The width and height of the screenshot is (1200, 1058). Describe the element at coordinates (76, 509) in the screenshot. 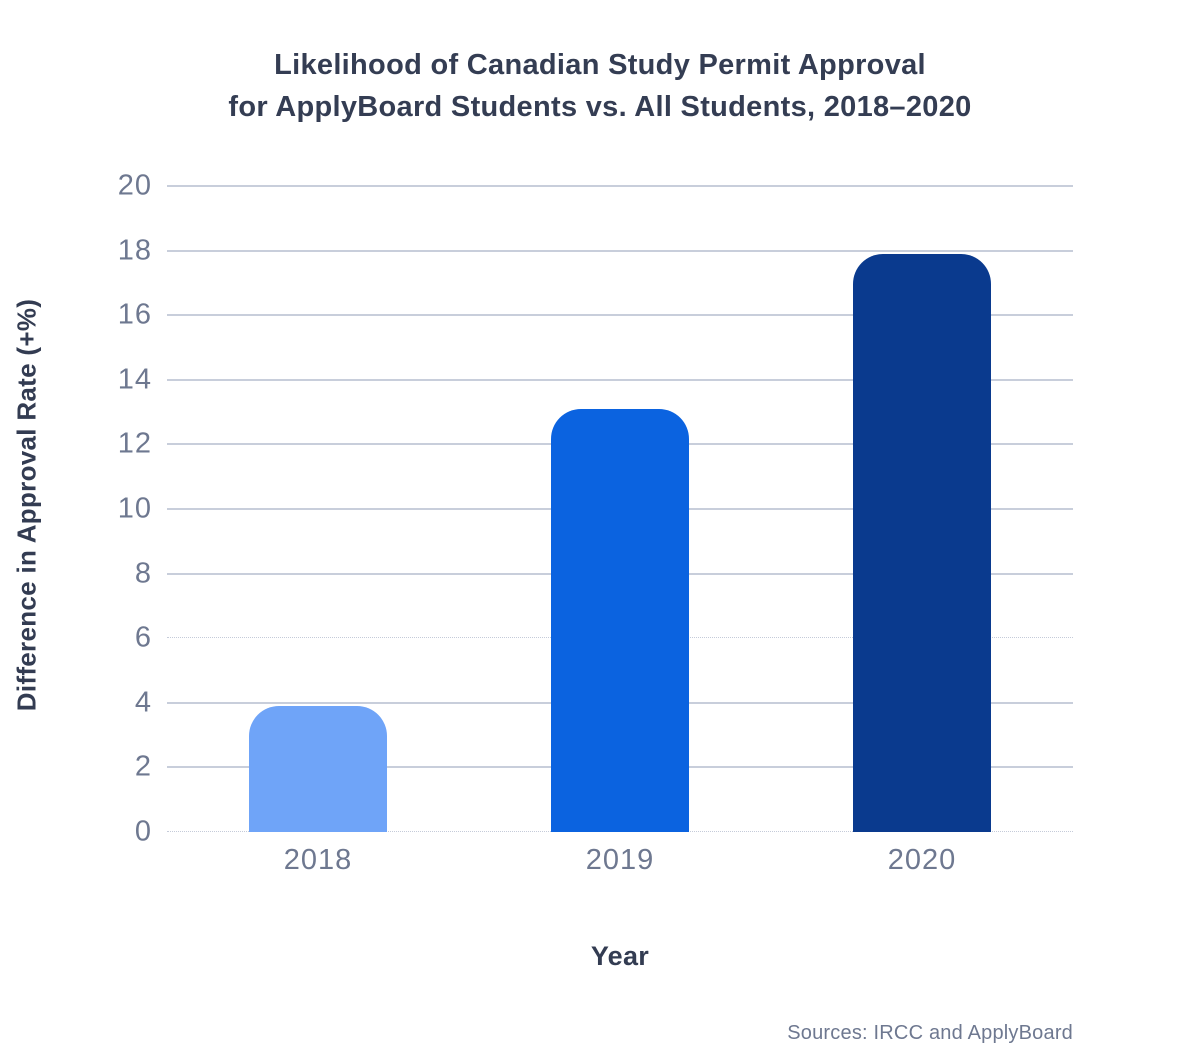

I see `y-axis-tick-labels: 20 18 16 14 12 10 8 6 4 2 0` at that location.